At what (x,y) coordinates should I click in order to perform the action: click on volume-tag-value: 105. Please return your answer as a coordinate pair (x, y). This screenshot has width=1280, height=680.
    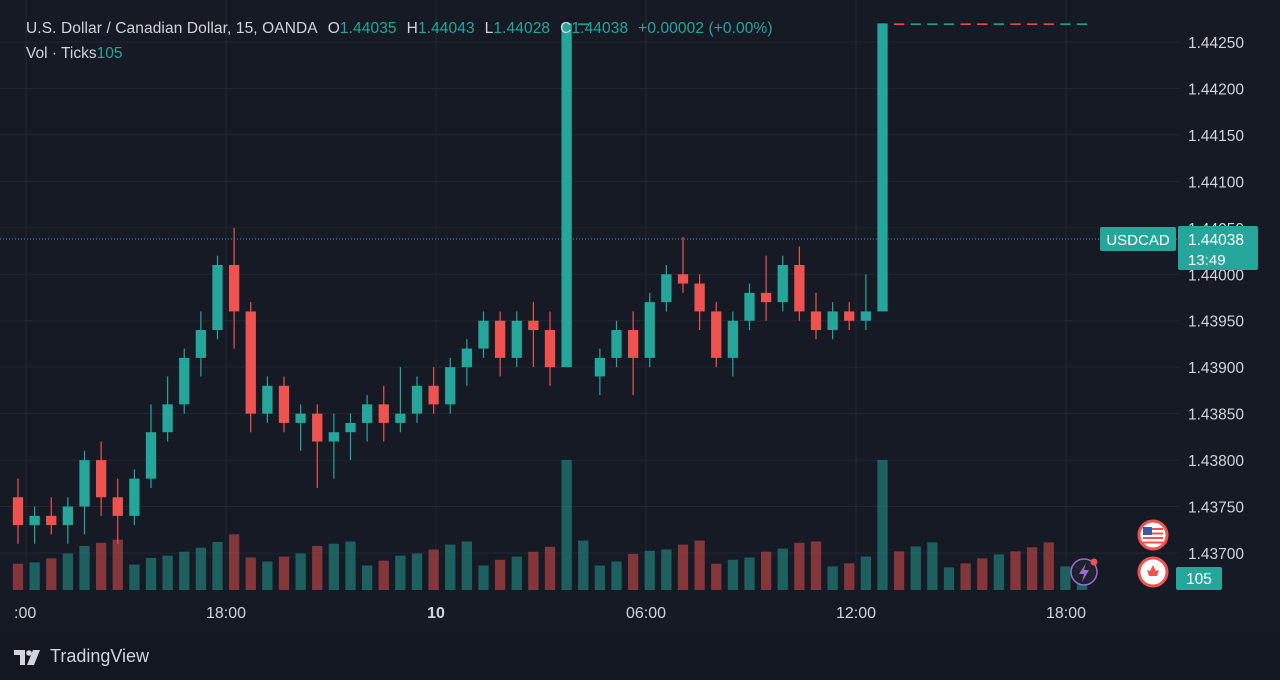
    Looking at the image, I should click on (1199, 579).